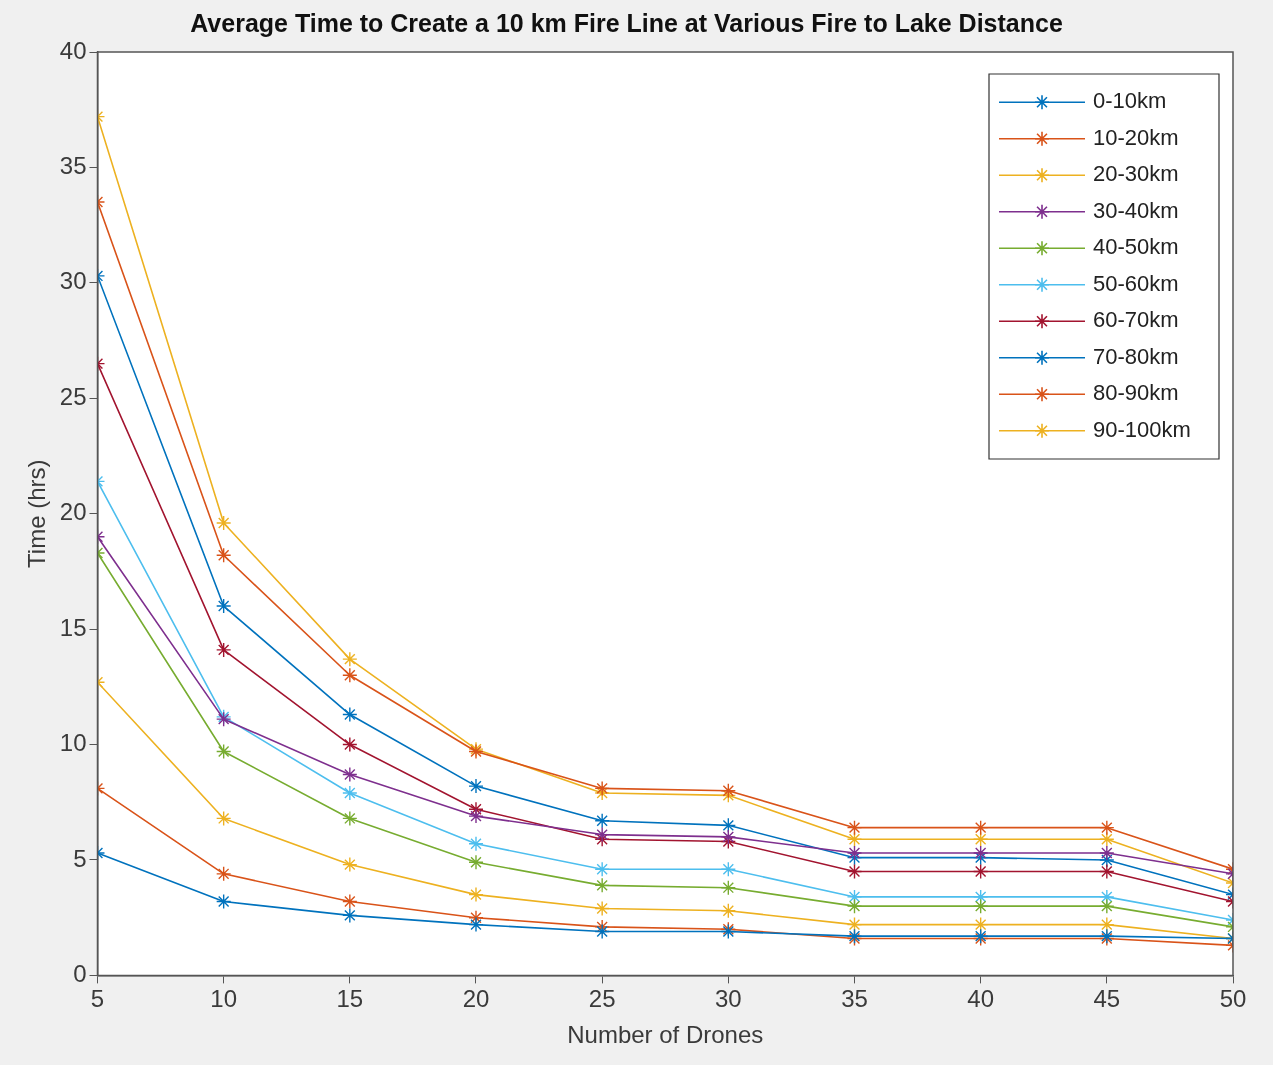 This screenshot has height=1065, width=1273. What do you see at coordinates (1107, 999) in the screenshot?
I see `x-tick-label: 45` at bounding box center [1107, 999].